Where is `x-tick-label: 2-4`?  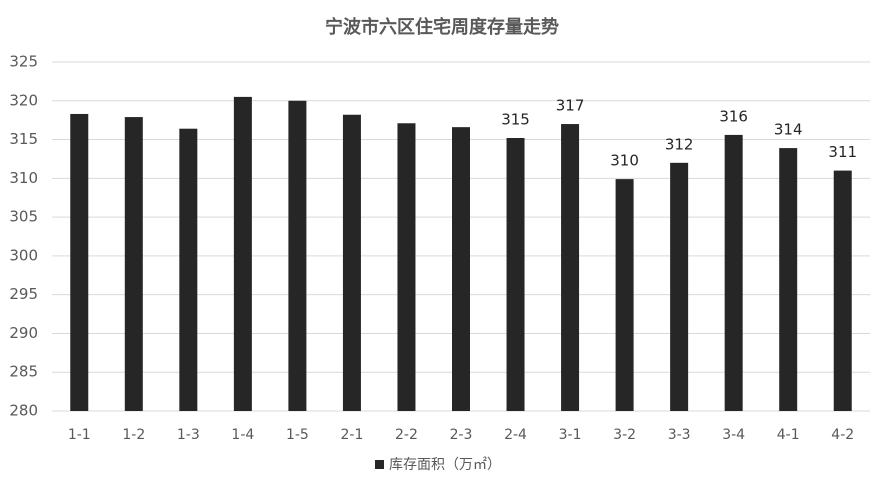
x-tick-label: 2-4 is located at coordinates (515, 435).